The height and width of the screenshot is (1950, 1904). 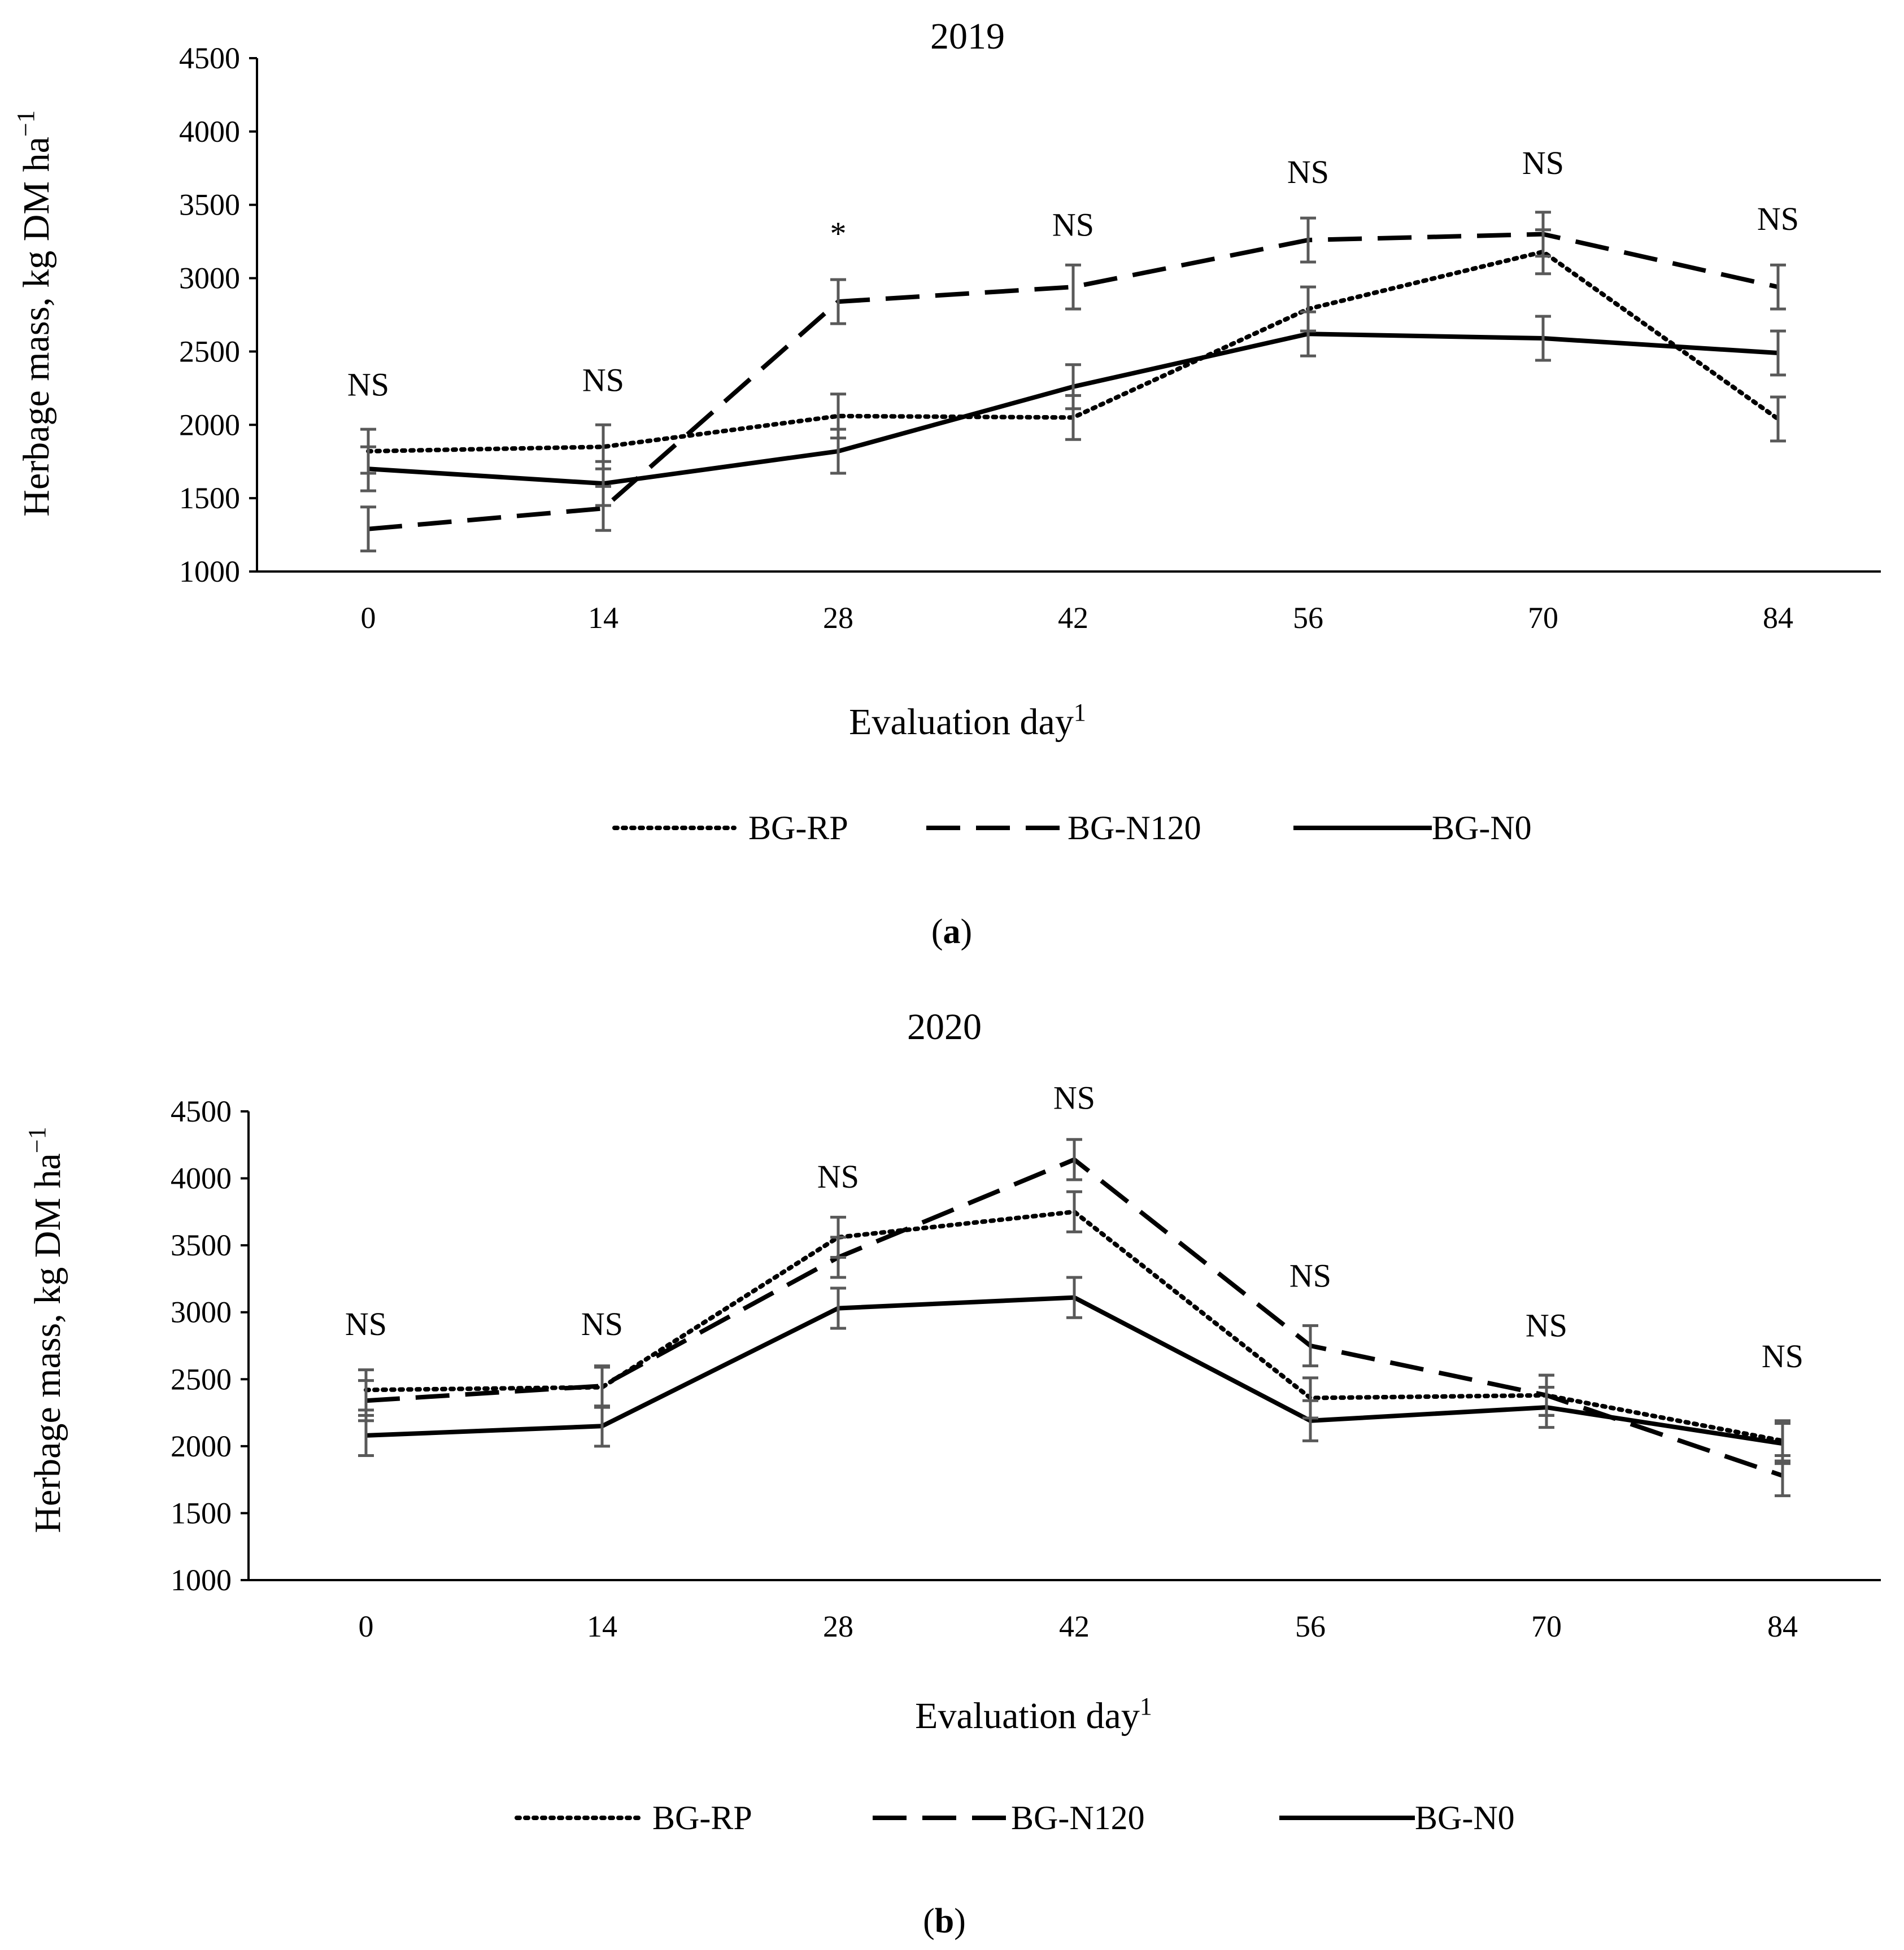 What do you see at coordinates (1077, 618) in the screenshot?
I see `panel-a-x-ticks: 0 14 28 42 56 70 84` at bounding box center [1077, 618].